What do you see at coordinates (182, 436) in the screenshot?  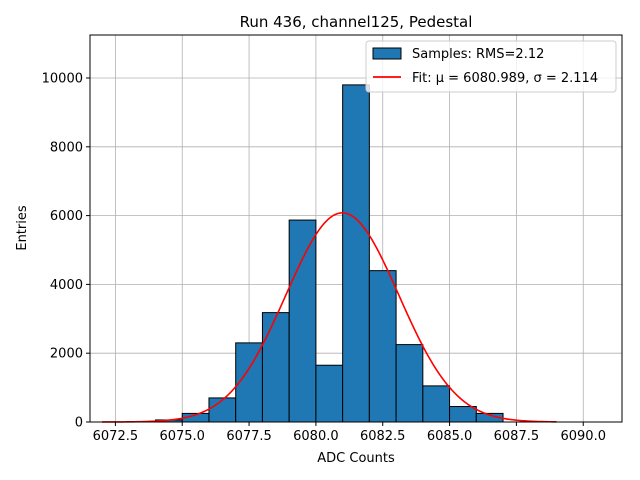 I see `x-tick-label: 6075.0` at bounding box center [182, 436].